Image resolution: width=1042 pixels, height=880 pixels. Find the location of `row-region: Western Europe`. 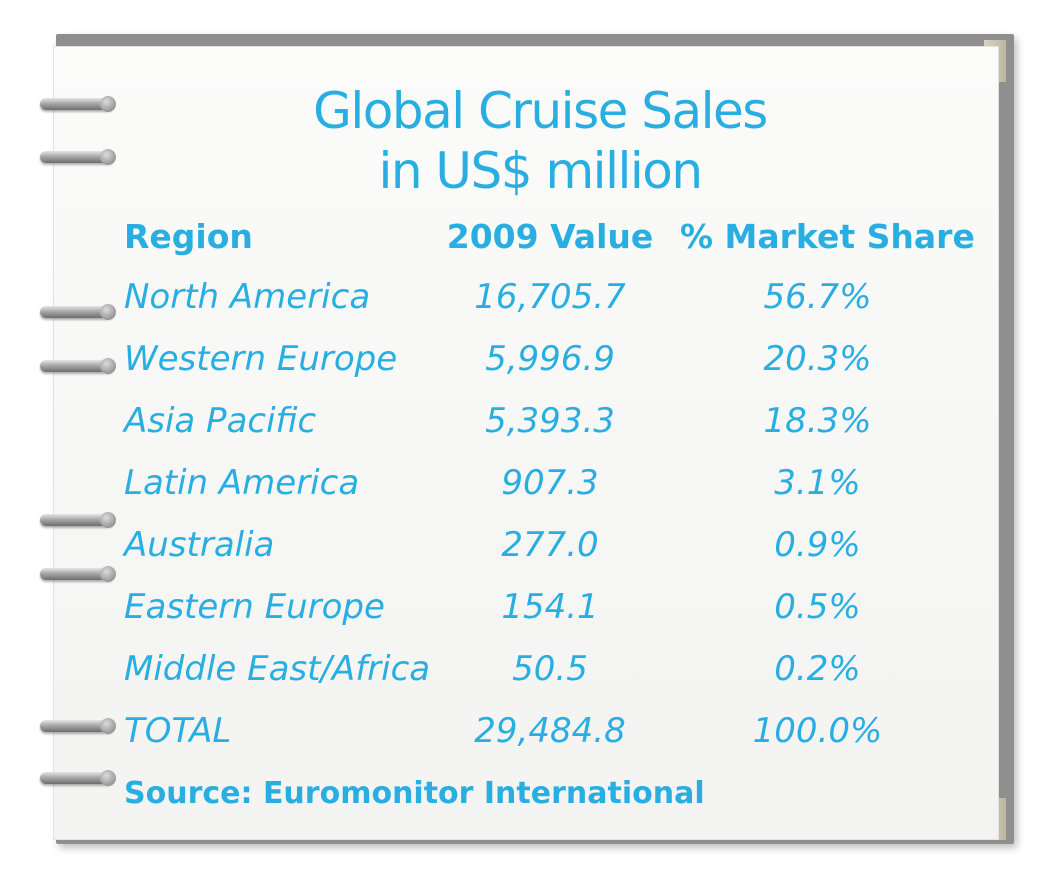

row-region: Western Europe is located at coordinates (261, 359).